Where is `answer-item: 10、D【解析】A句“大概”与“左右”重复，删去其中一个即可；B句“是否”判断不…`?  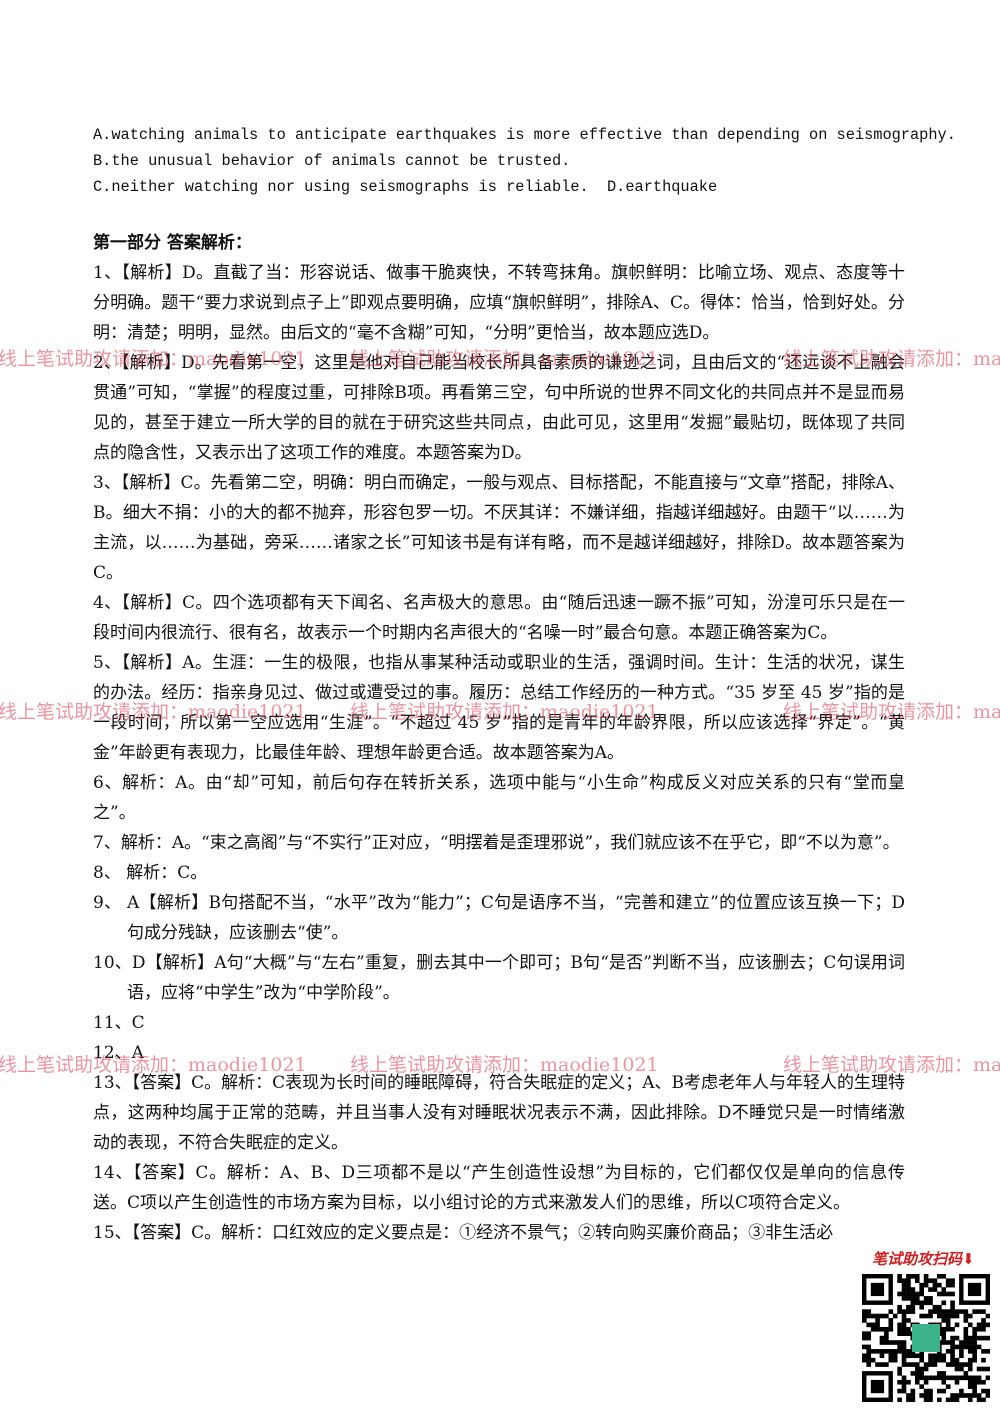 answer-item: 10、D【解析】A句“大概”与“左右”重复，删去其中一个即可；B句“是否”判断不… is located at coordinates (499, 978).